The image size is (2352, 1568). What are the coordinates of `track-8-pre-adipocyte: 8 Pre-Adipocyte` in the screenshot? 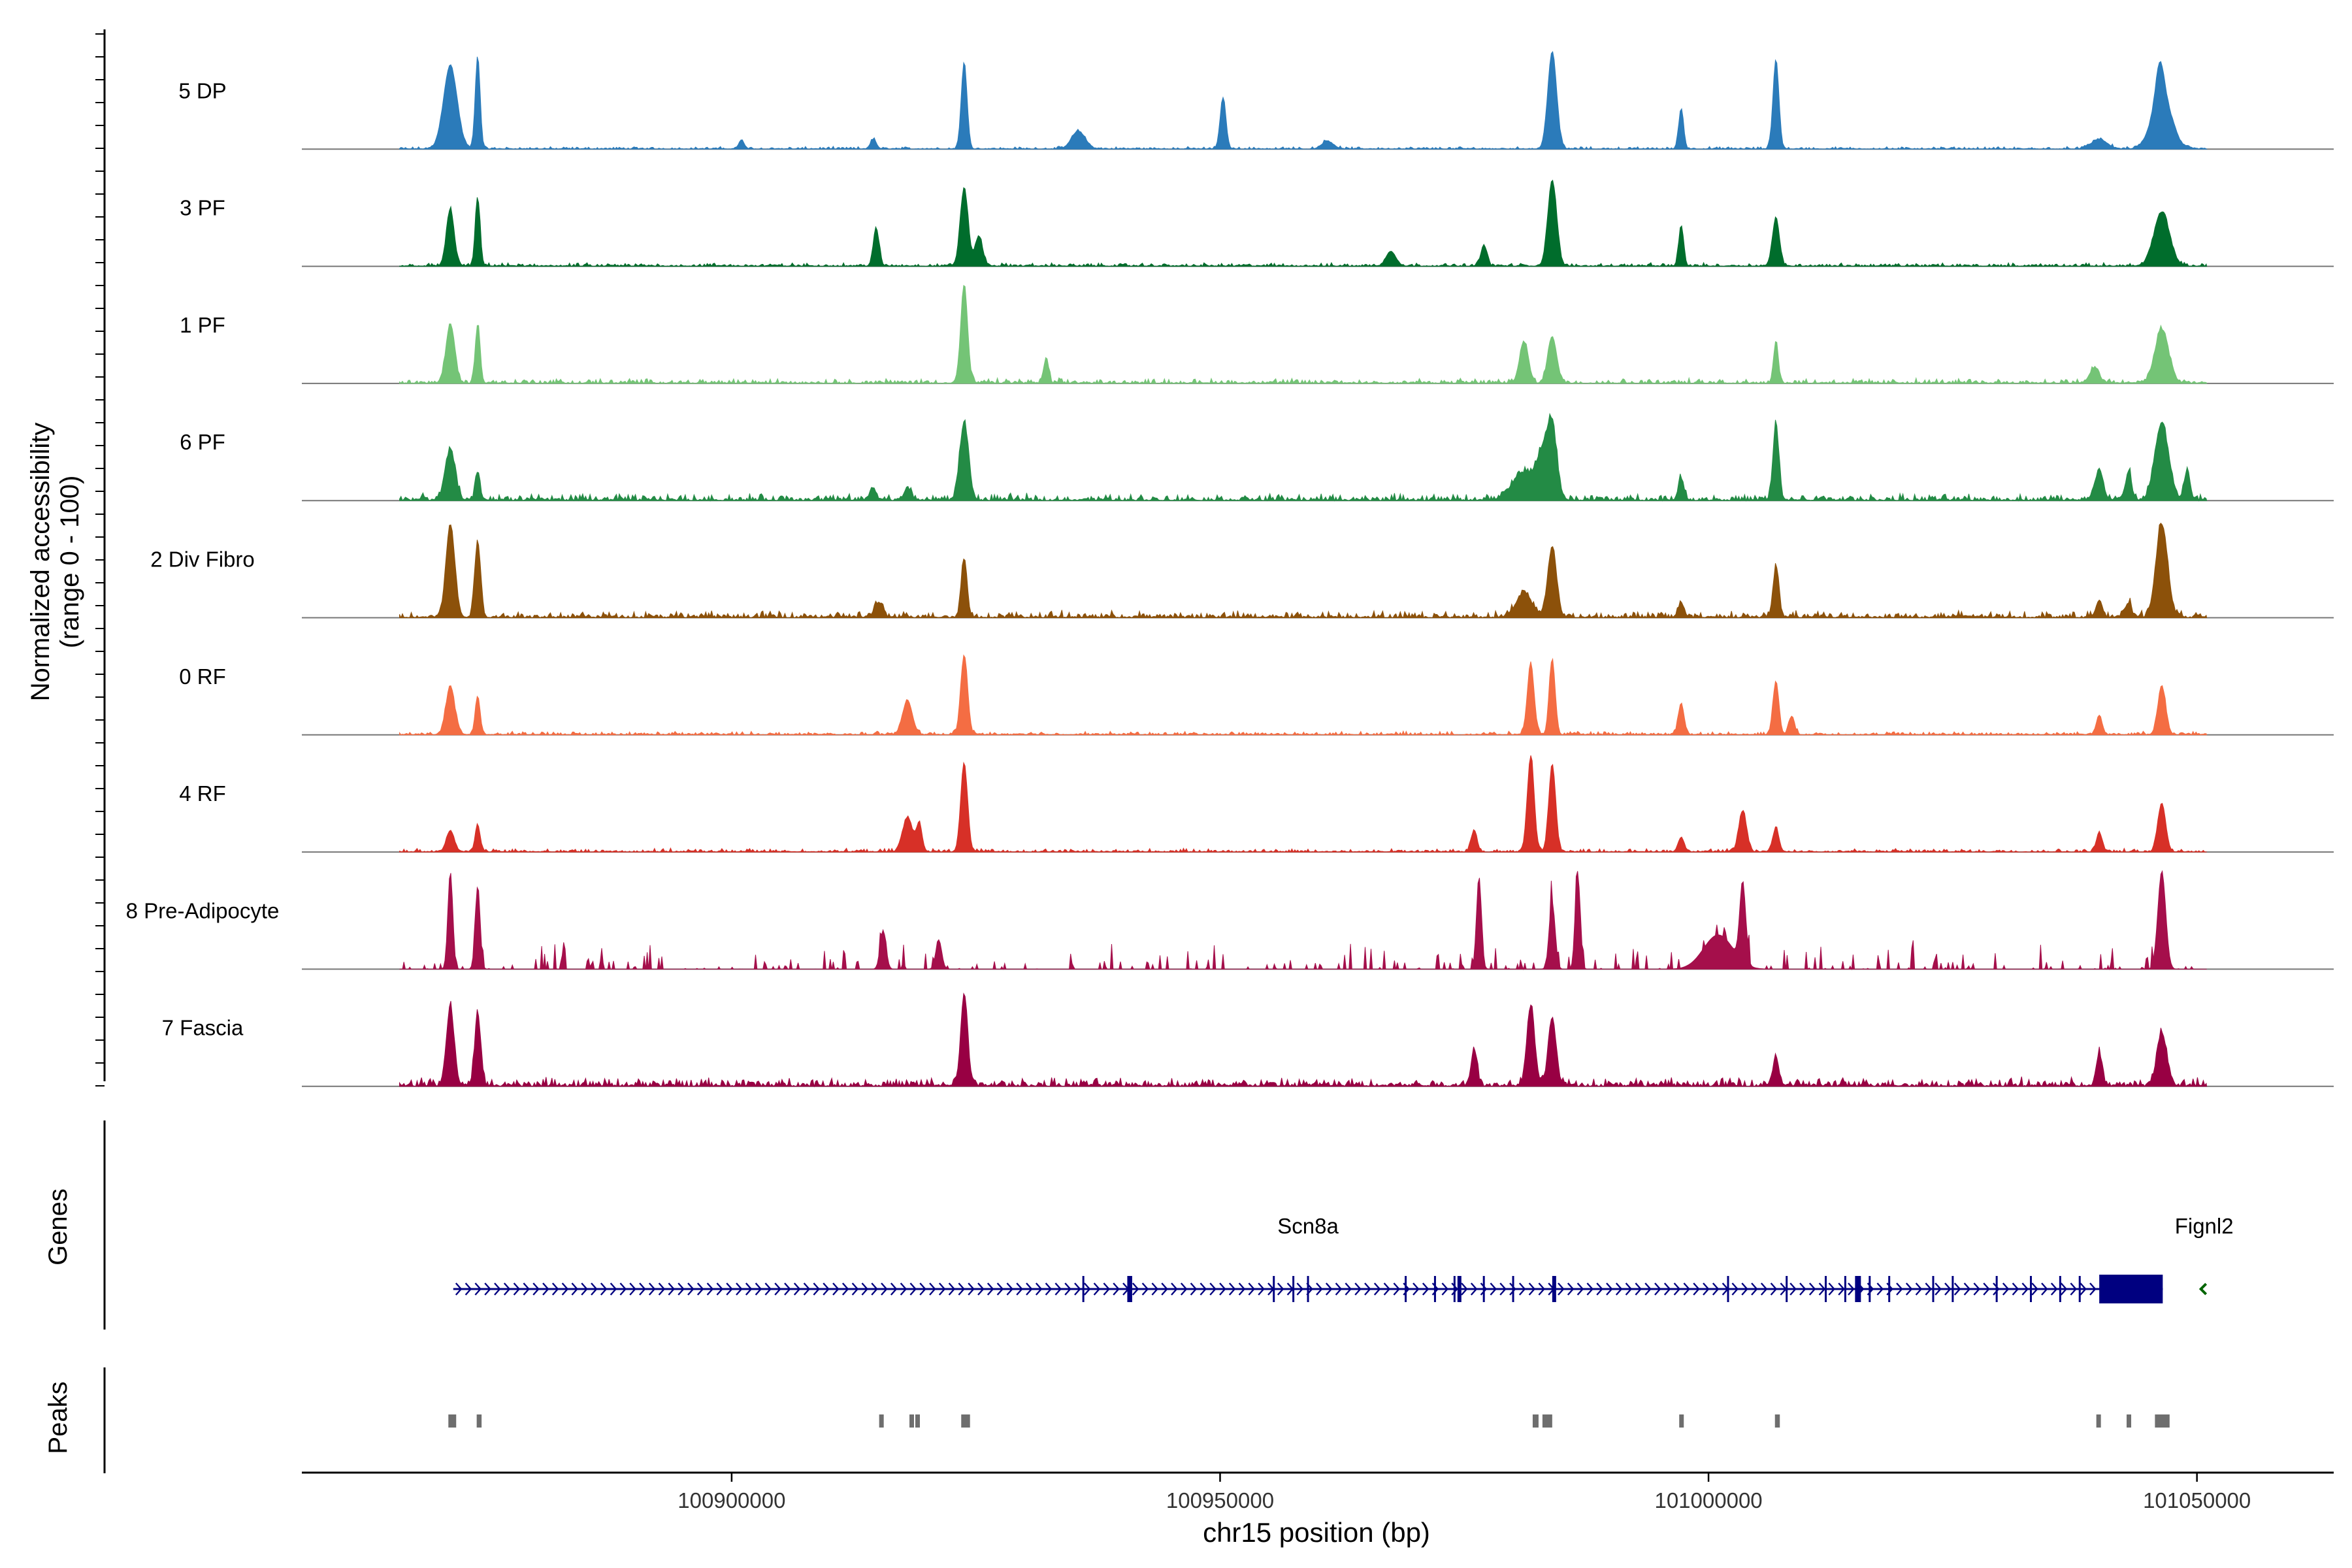 It's located at (1230, 920).